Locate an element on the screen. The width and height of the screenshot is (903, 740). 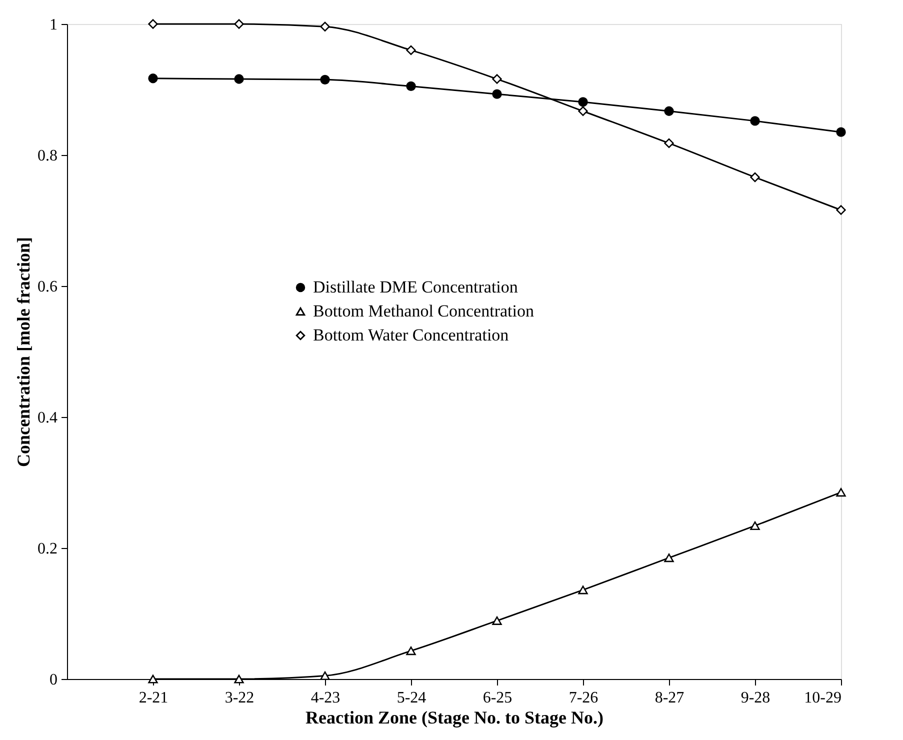
x-tick-label: 3-22 is located at coordinates (239, 698).